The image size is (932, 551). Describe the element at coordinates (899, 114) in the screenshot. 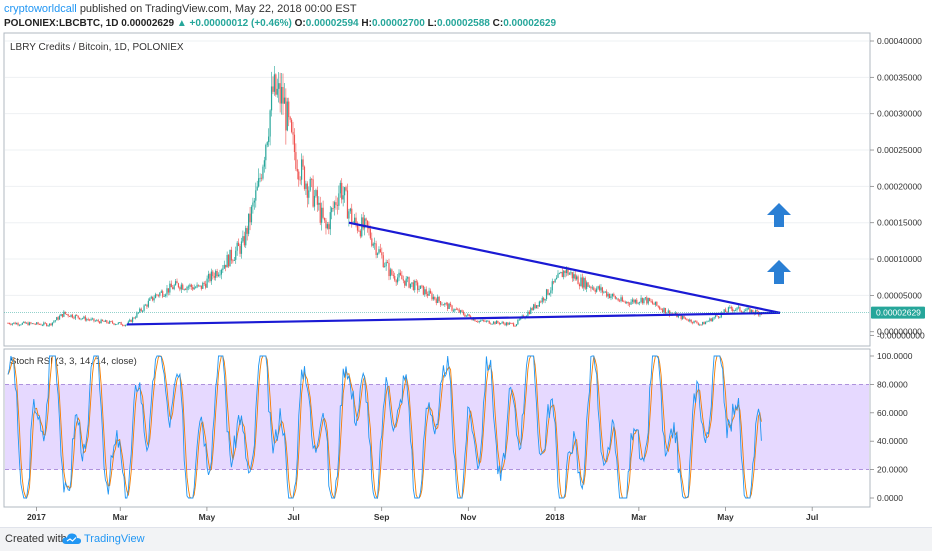

I see `price-tick-label: 0.00030000` at that location.